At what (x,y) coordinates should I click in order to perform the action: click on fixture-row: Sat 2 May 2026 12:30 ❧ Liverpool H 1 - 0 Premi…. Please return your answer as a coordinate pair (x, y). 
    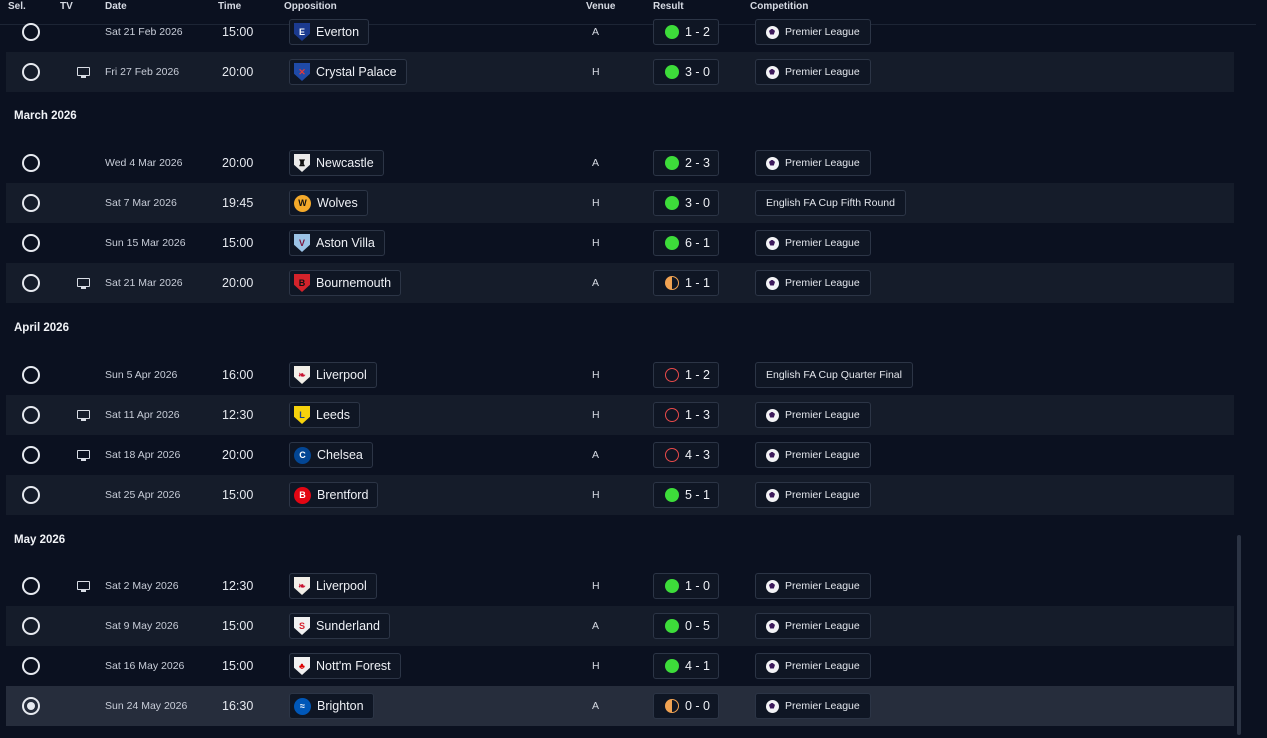
    Looking at the image, I should click on (620, 586).